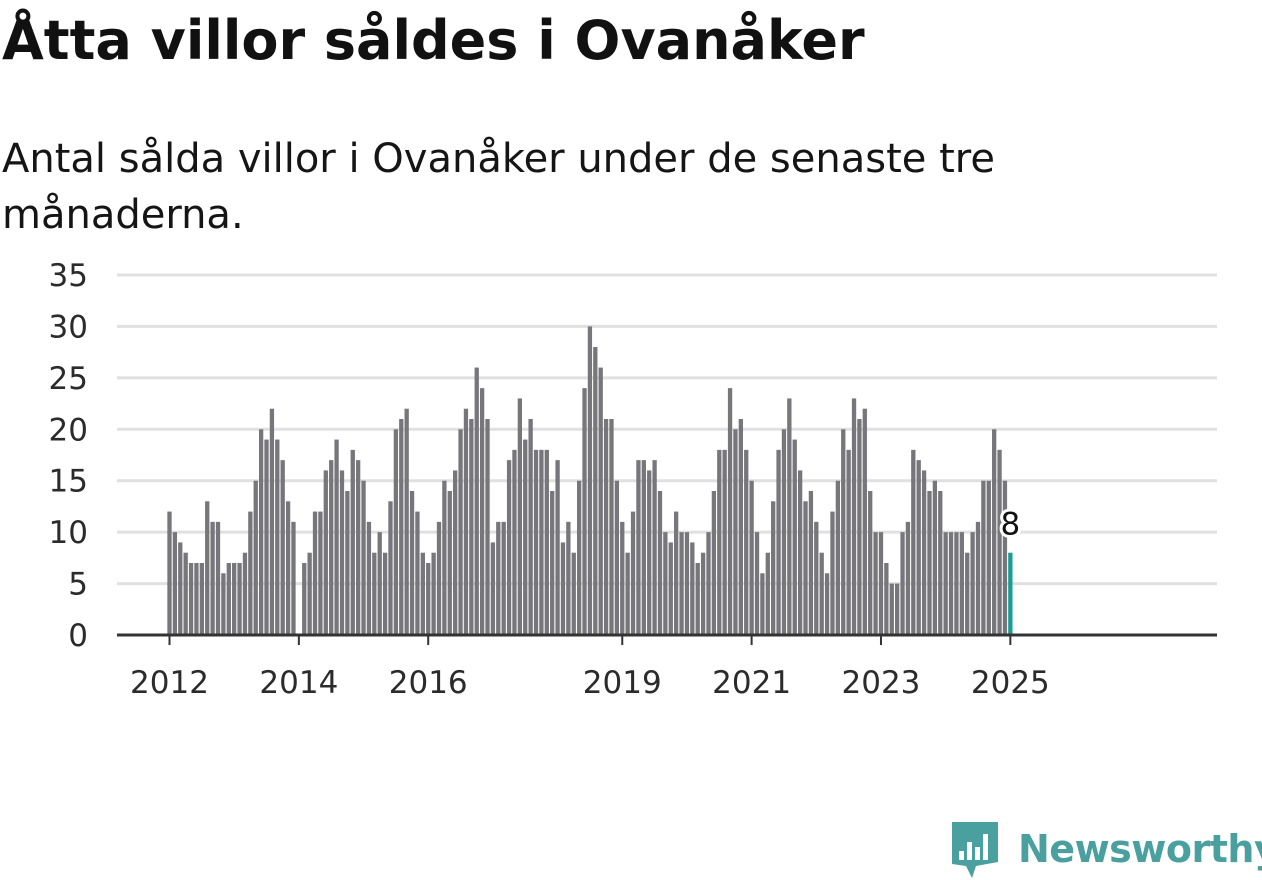 This screenshot has width=1262, height=880. I want to click on y-tick-label: 0, so click(78, 636).